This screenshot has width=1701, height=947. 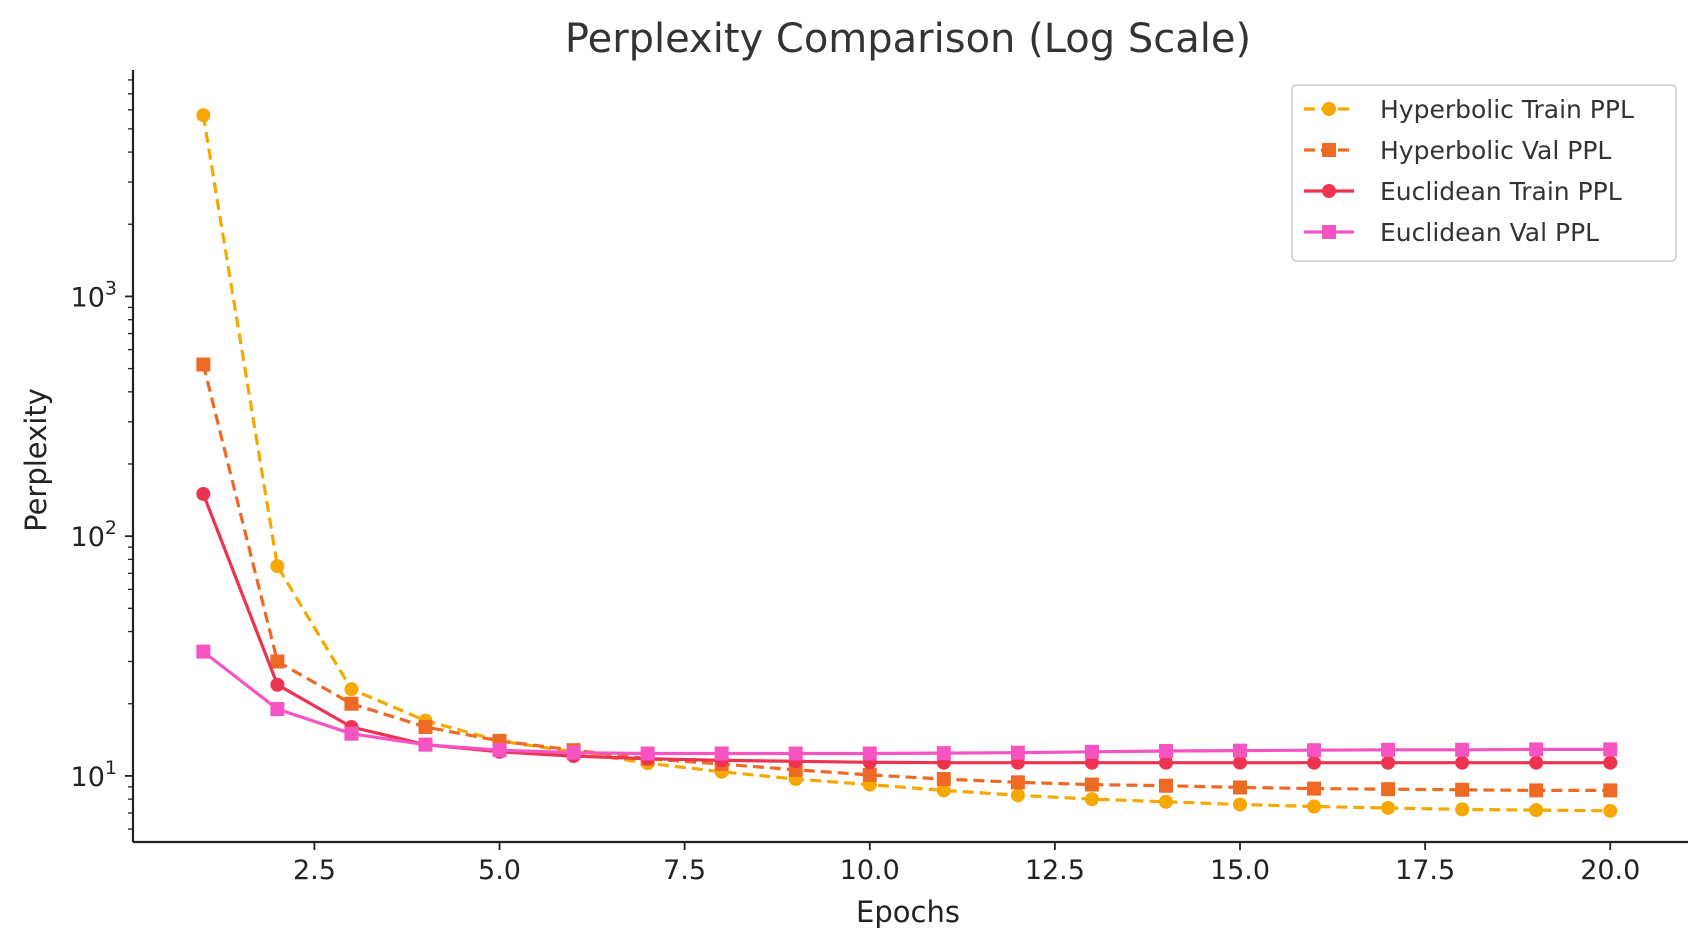 What do you see at coordinates (908, 39) in the screenshot?
I see `chart-title: Perplexity Comparison (Log Scale)` at bounding box center [908, 39].